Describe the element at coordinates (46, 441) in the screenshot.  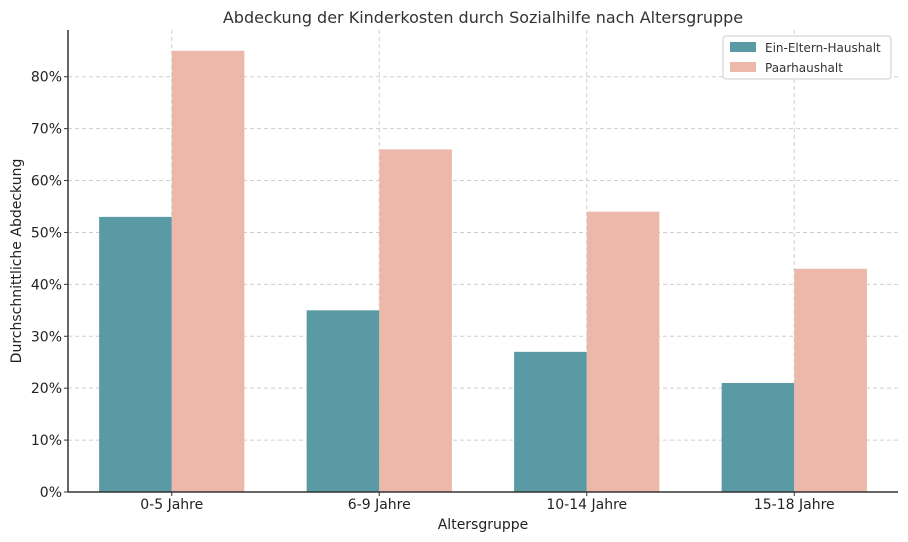
I see `y-tick-label: 10%` at that location.